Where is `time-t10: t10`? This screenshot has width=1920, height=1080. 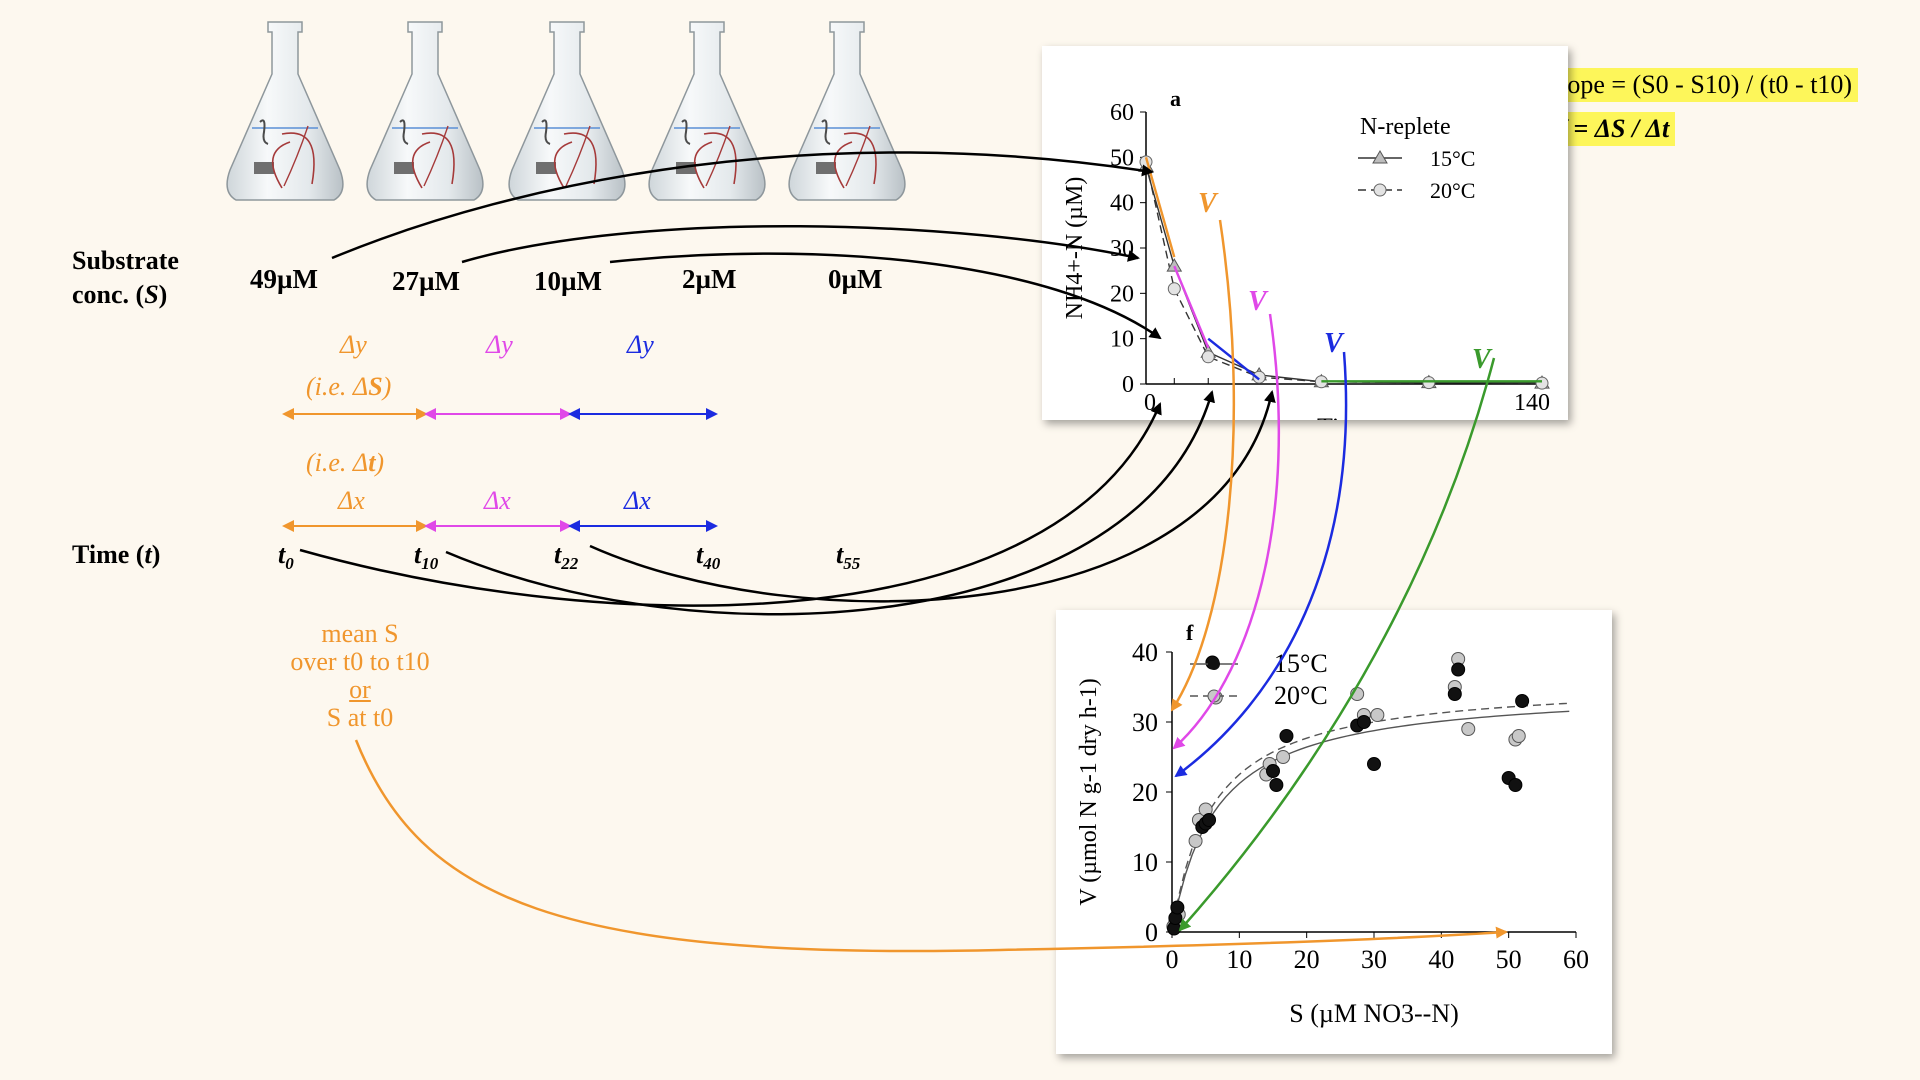 time-t10: t10 is located at coordinates (426, 557).